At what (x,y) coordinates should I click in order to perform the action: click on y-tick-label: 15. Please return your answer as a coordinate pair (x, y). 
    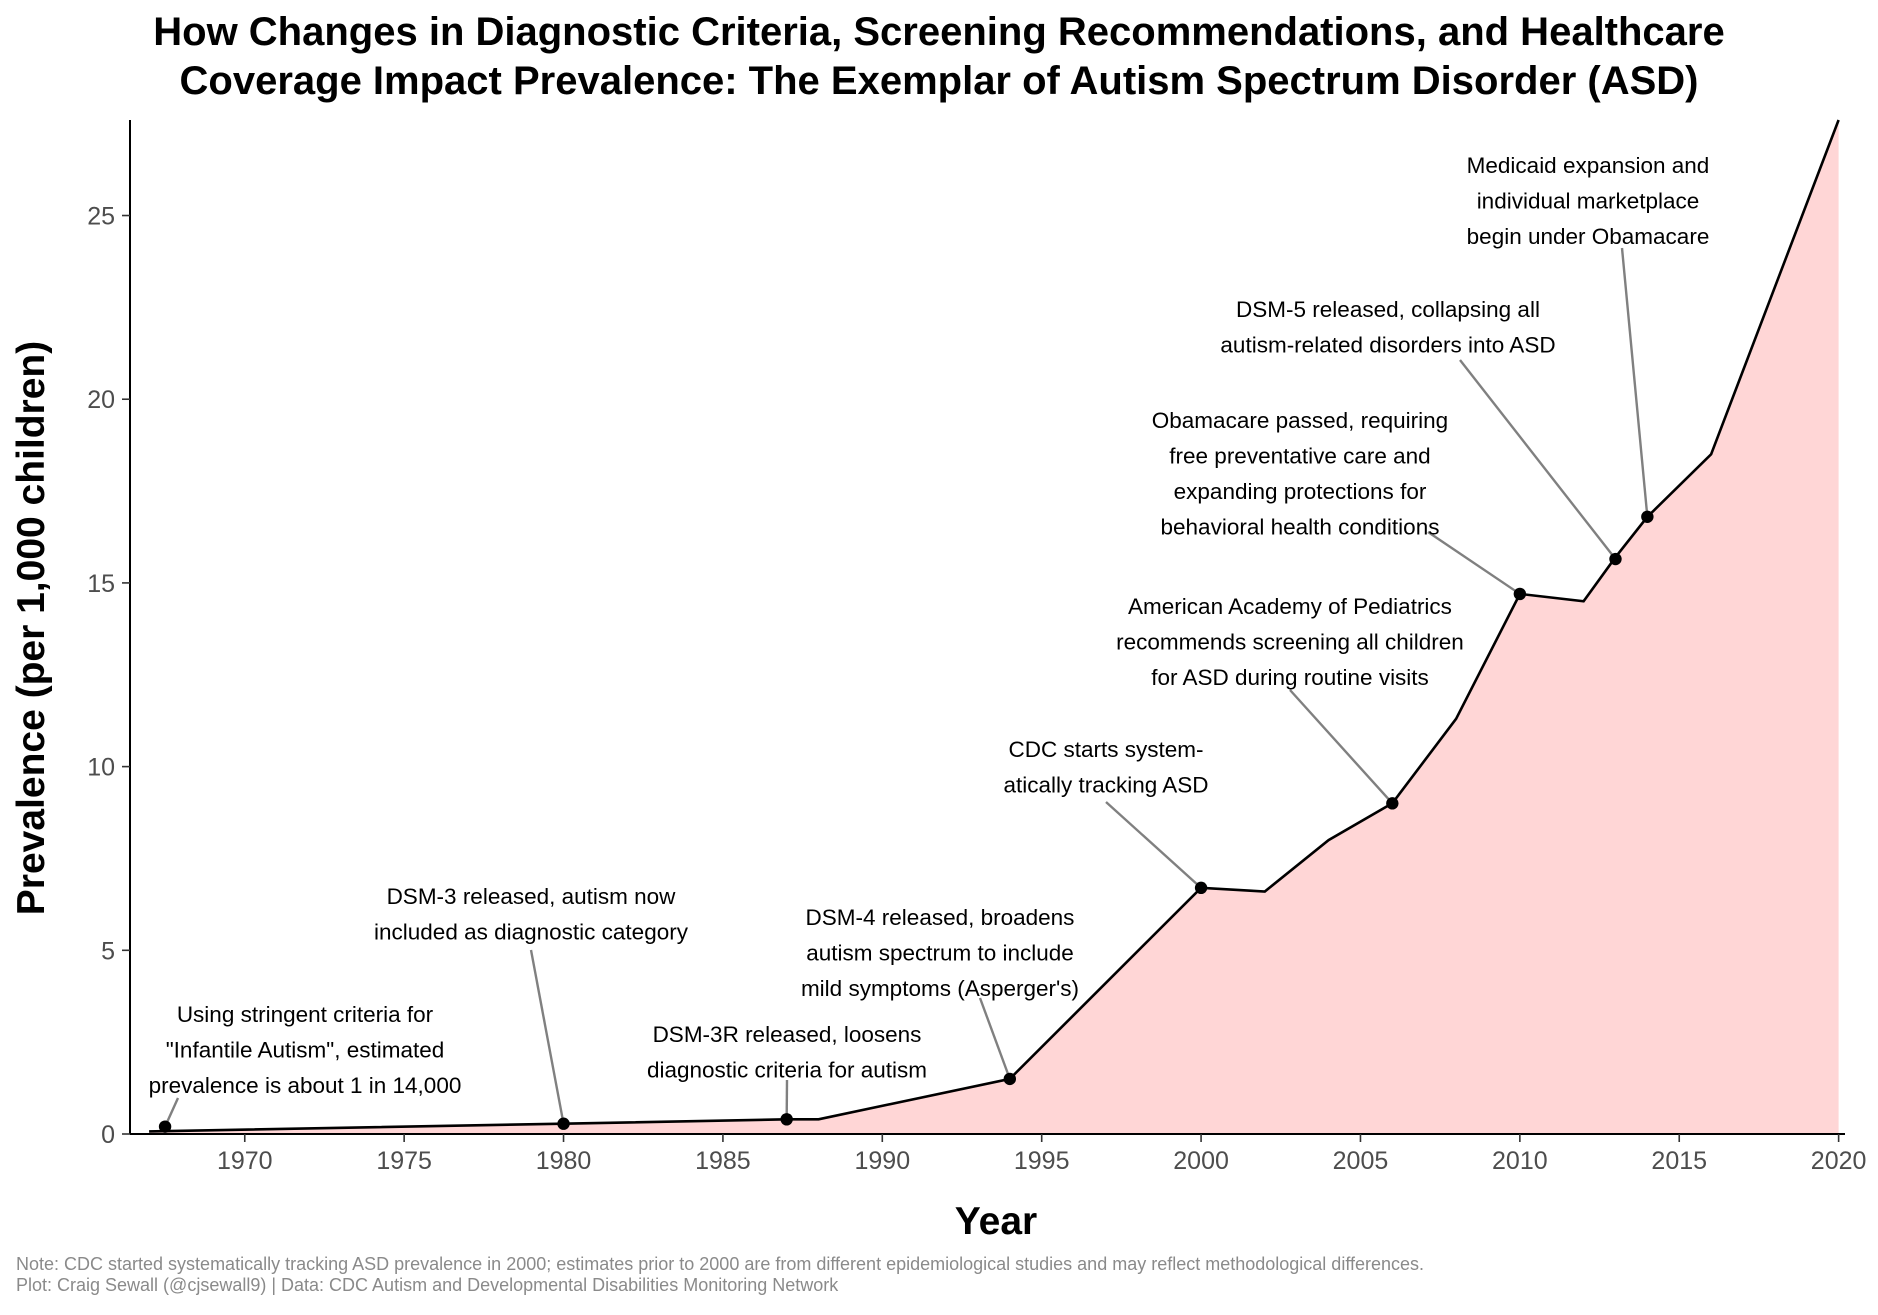
    Looking at the image, I should click on (101, 584).